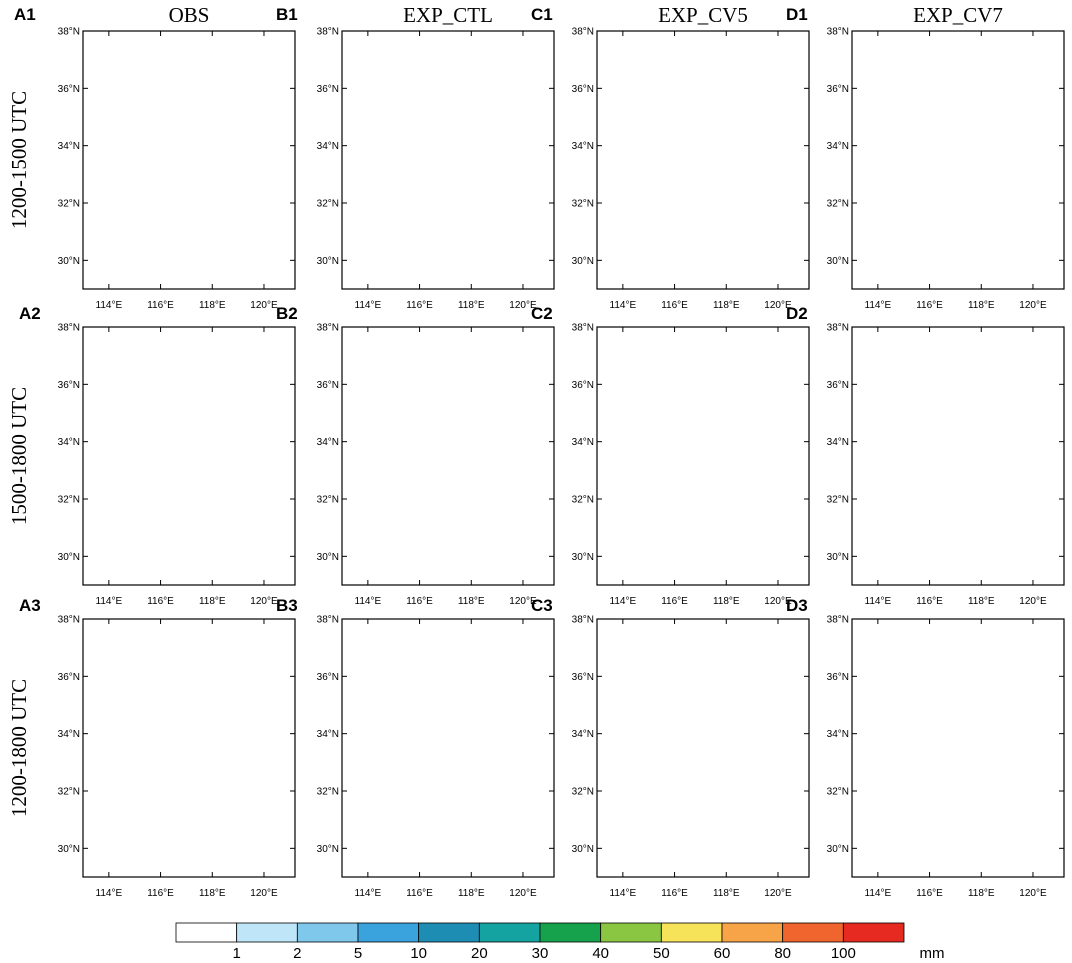  What do you see at coordinates (25, 14) in the screenshot?
I see `panel-label: A1` at bounding box center [25, 14].